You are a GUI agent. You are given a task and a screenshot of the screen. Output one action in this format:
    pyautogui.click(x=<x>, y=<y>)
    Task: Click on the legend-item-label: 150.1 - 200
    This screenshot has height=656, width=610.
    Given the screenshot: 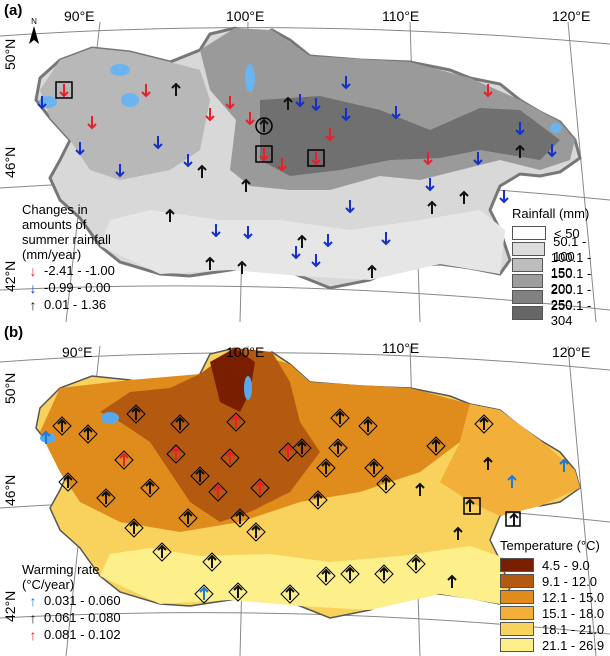 What is the action you would take?
    pyautogui.click(x=571, y=281)
    